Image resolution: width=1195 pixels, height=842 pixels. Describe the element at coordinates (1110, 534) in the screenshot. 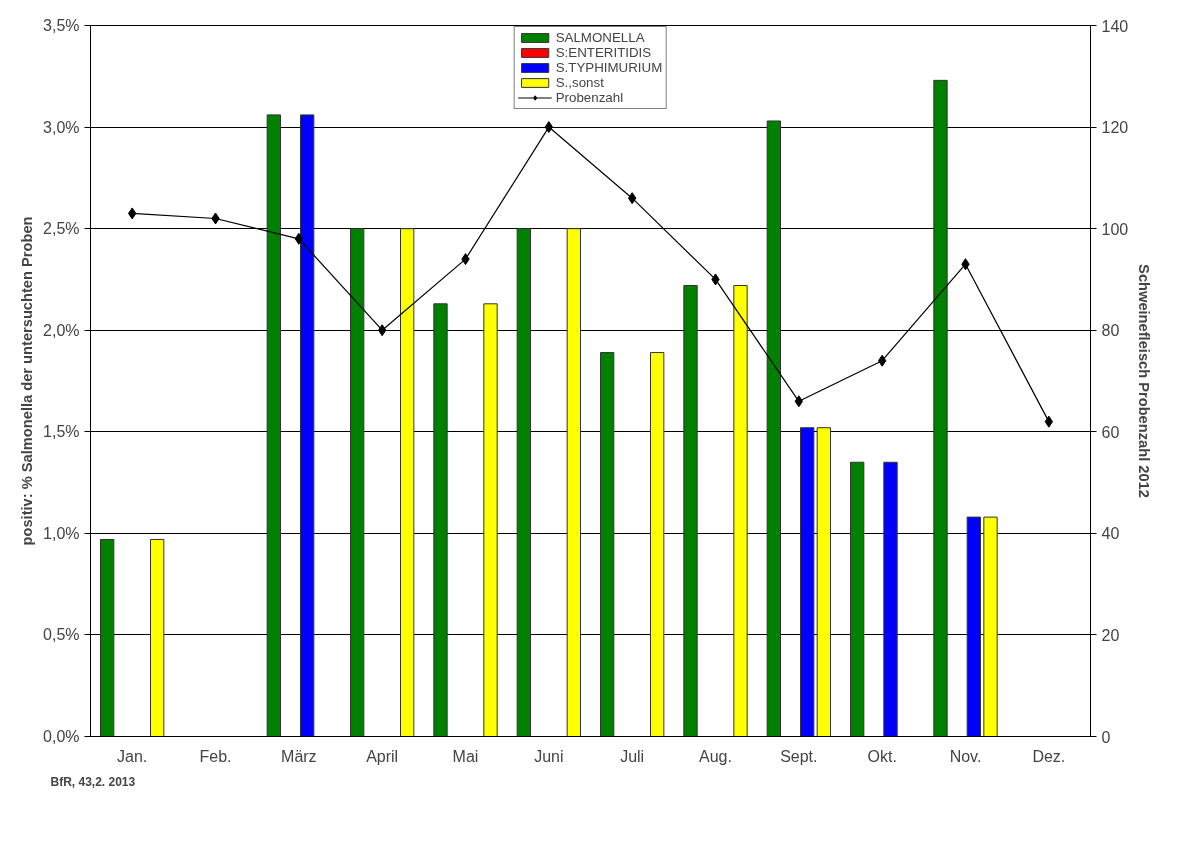

I see `y2-tick-label: 40` at that location.